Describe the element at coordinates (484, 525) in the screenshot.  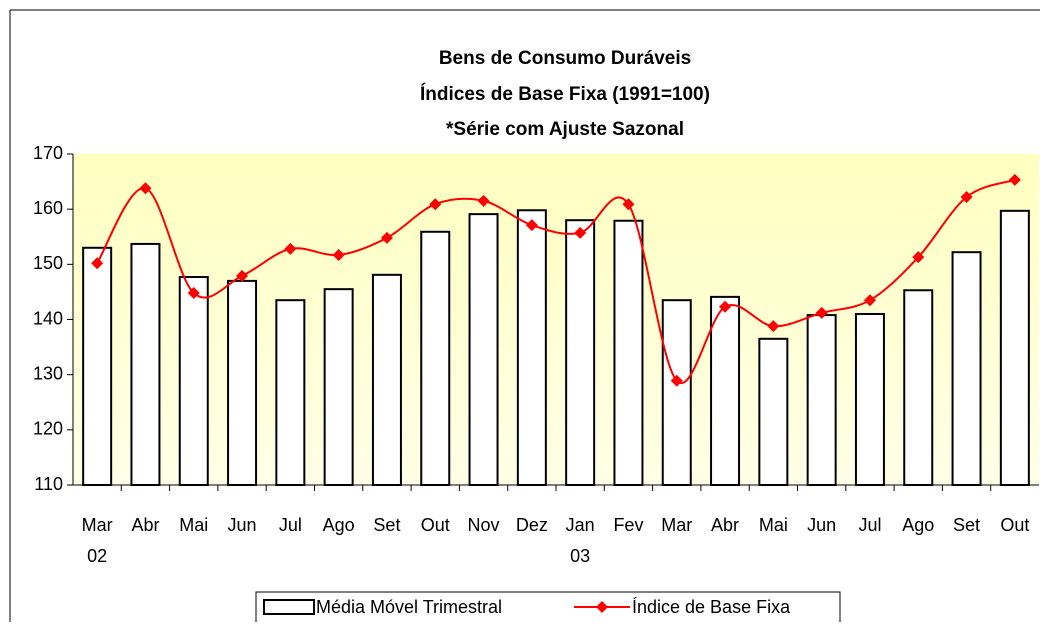
I see `x-tick-label: Nov` at that location.